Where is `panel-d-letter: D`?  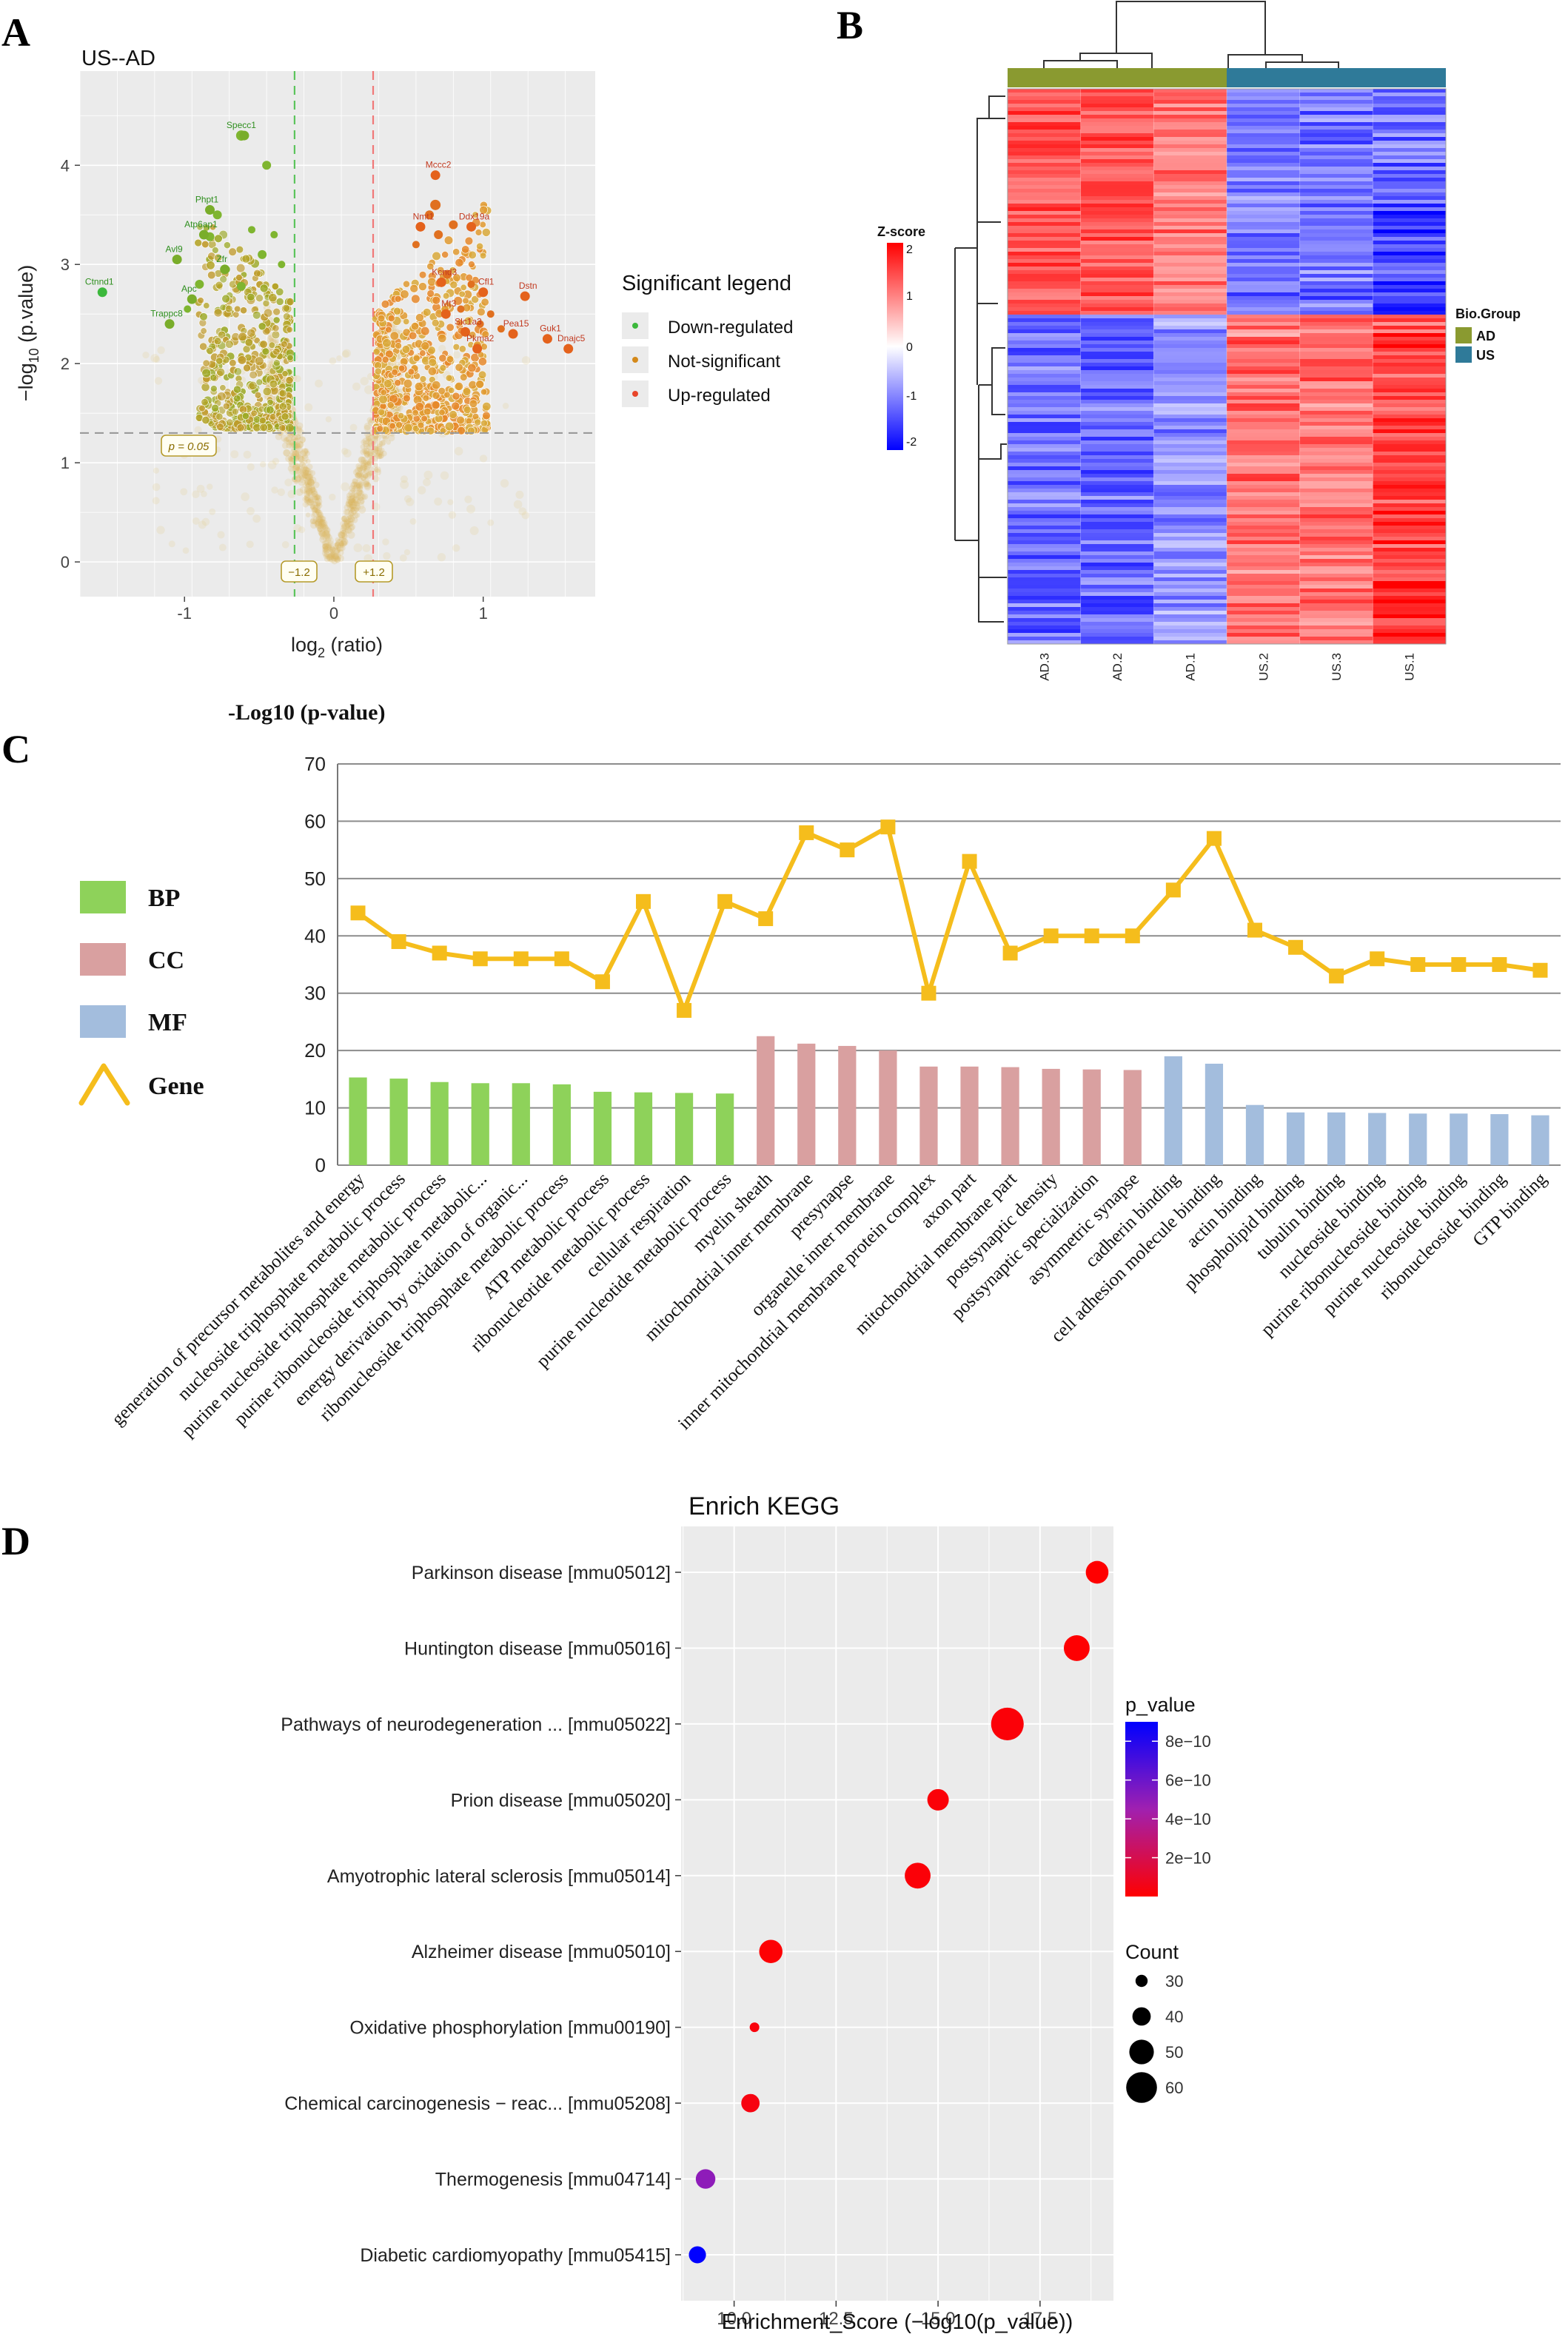 panel-d-letter: D is located at coordinates (16, 1541).